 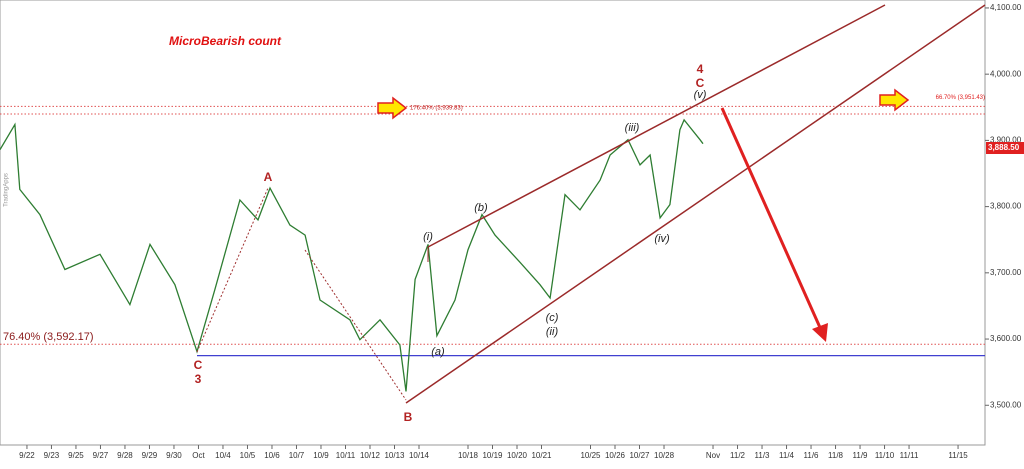 I want to click on wave-label: (iii), so click(x=632, y=128).